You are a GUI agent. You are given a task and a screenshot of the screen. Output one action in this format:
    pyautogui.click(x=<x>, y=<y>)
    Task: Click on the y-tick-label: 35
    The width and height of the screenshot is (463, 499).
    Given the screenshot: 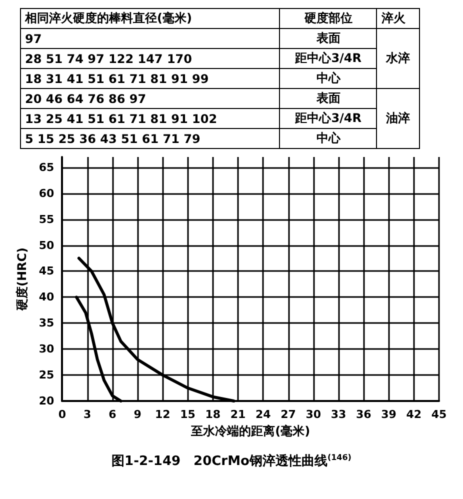 What is the action you would take?
    pyautogui.click(x=46, y=323)
    